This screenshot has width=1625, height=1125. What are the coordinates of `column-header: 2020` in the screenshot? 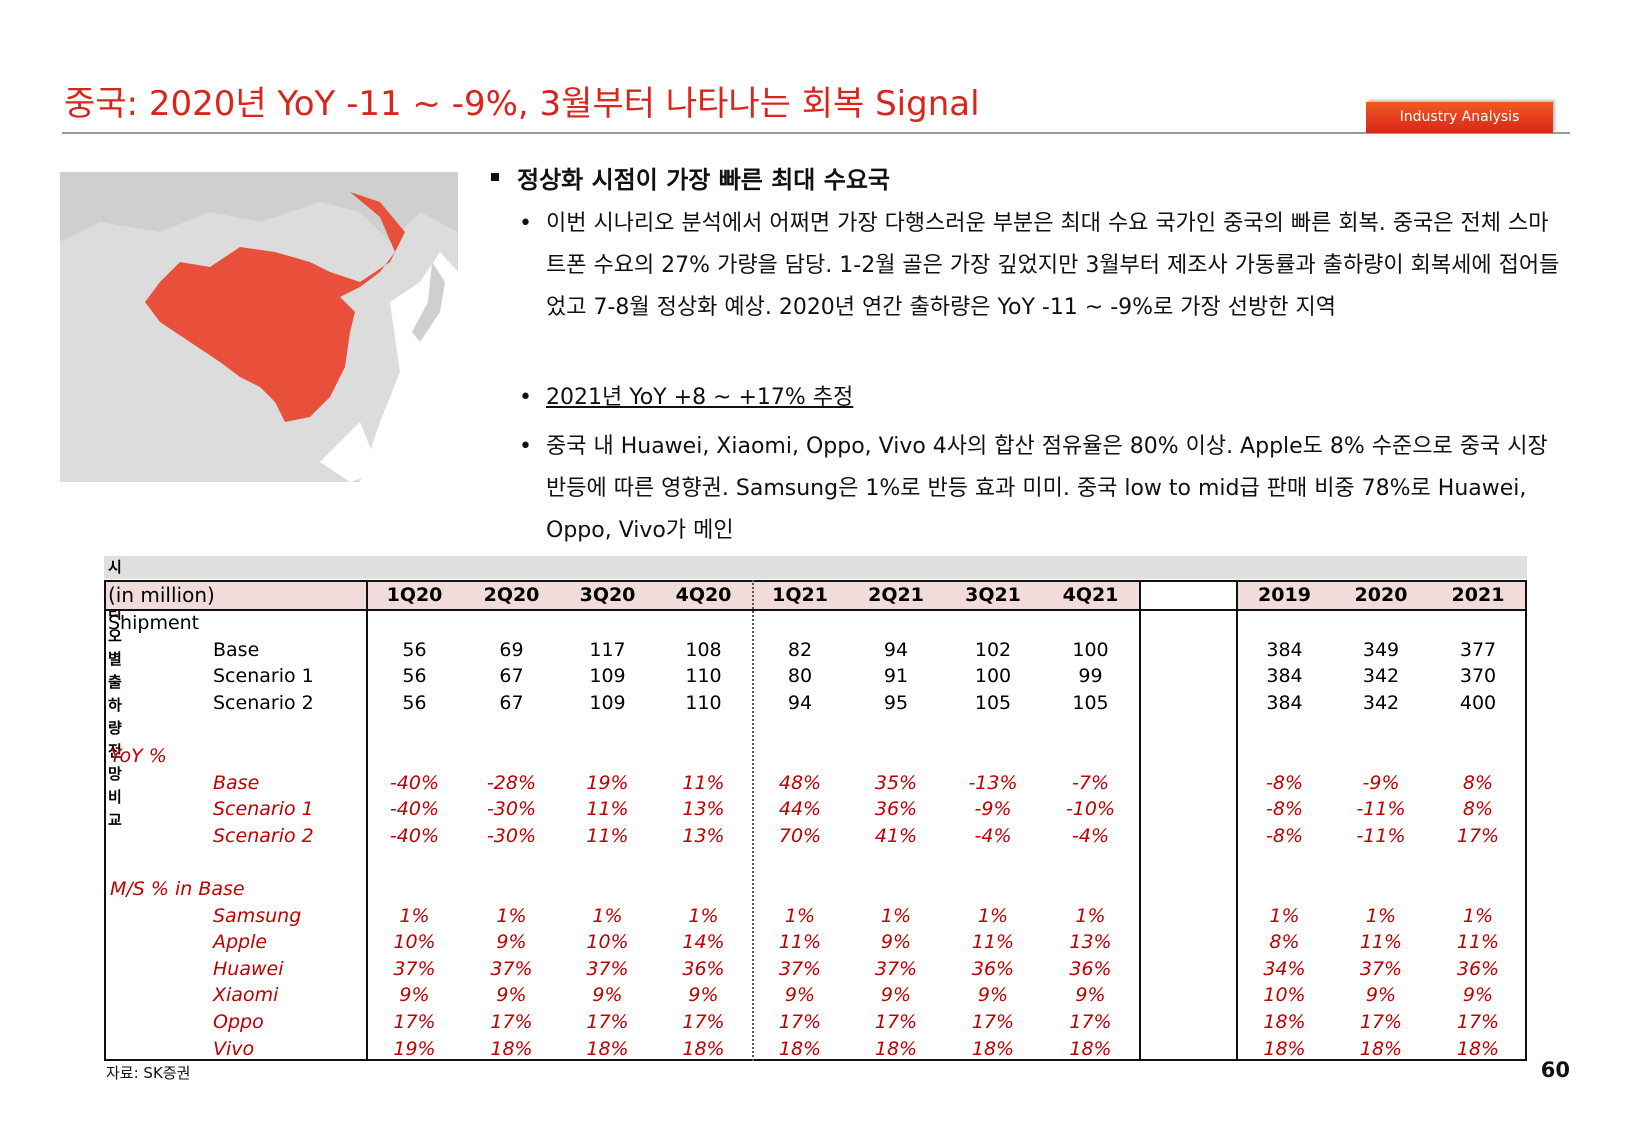 It's located at (1381, 595).